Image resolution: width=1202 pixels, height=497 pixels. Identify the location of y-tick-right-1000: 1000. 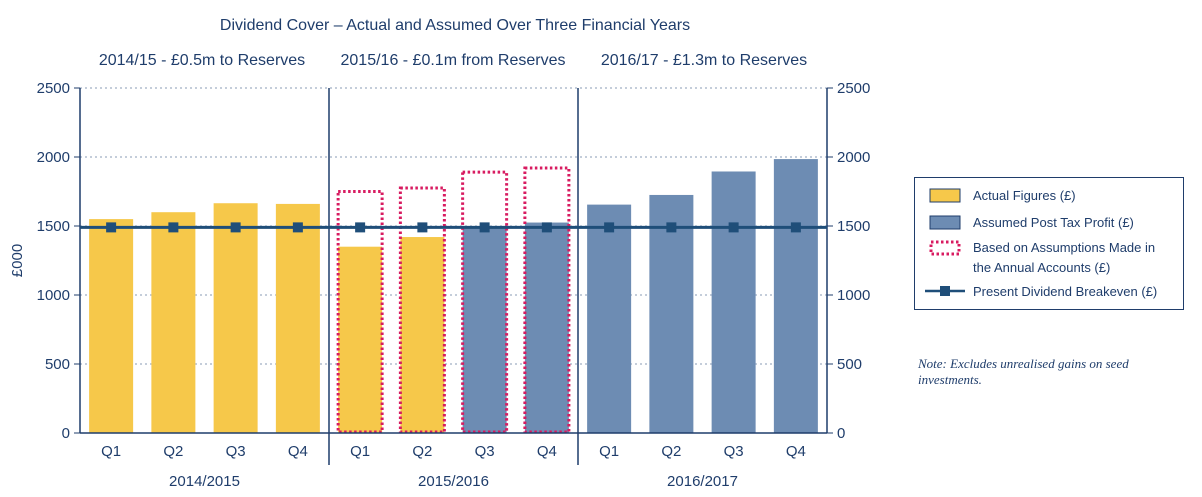
(853, 295).